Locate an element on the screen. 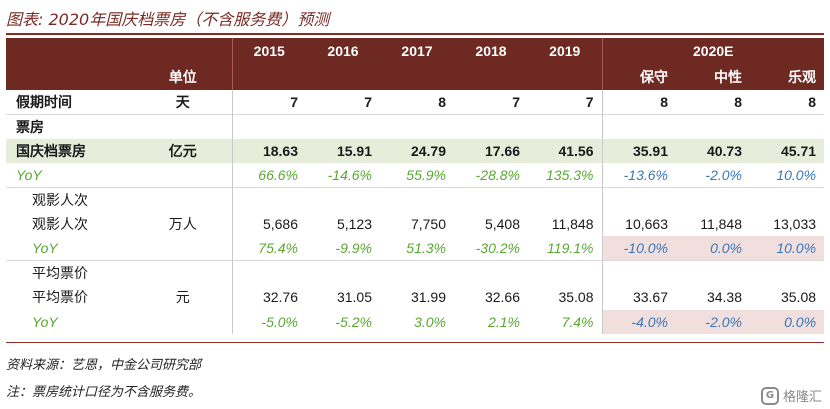 The height and width of the screenshot is (409, 830). header-scenario: 保守 is located at coordinates (638, 77).